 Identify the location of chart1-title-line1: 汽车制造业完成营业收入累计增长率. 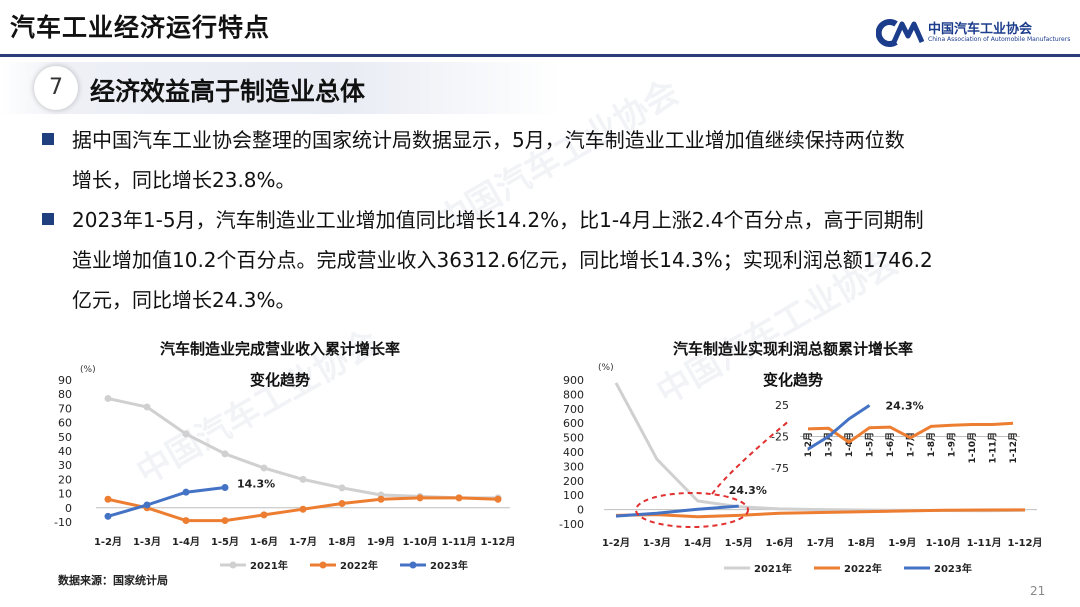
(279, 349).